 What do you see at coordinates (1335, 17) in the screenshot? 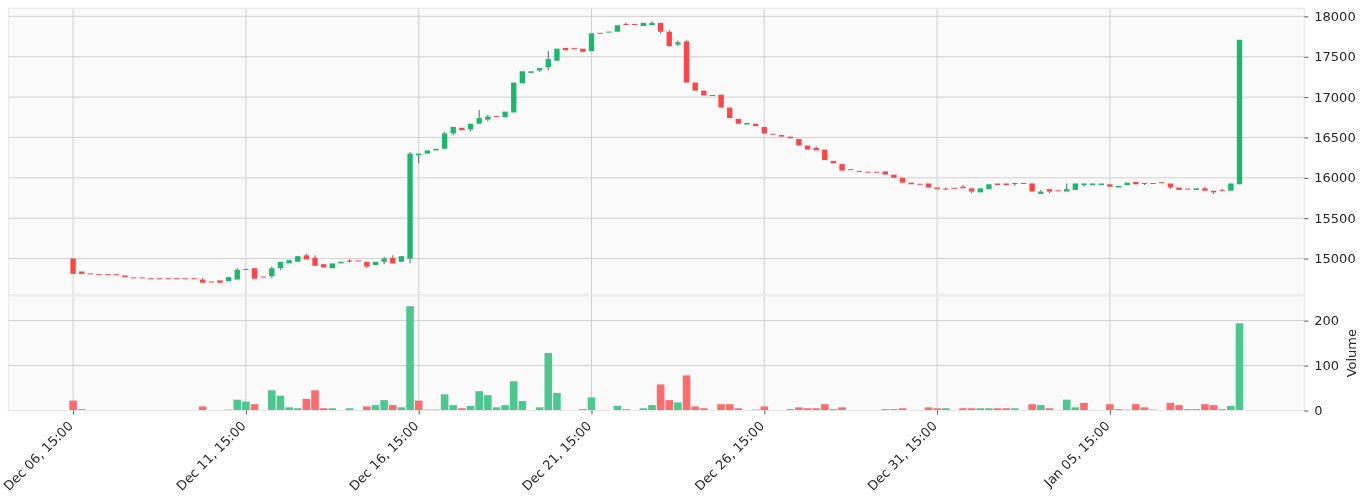
I see `y-tick-label: 18000` at bounding box center [1335, 17].